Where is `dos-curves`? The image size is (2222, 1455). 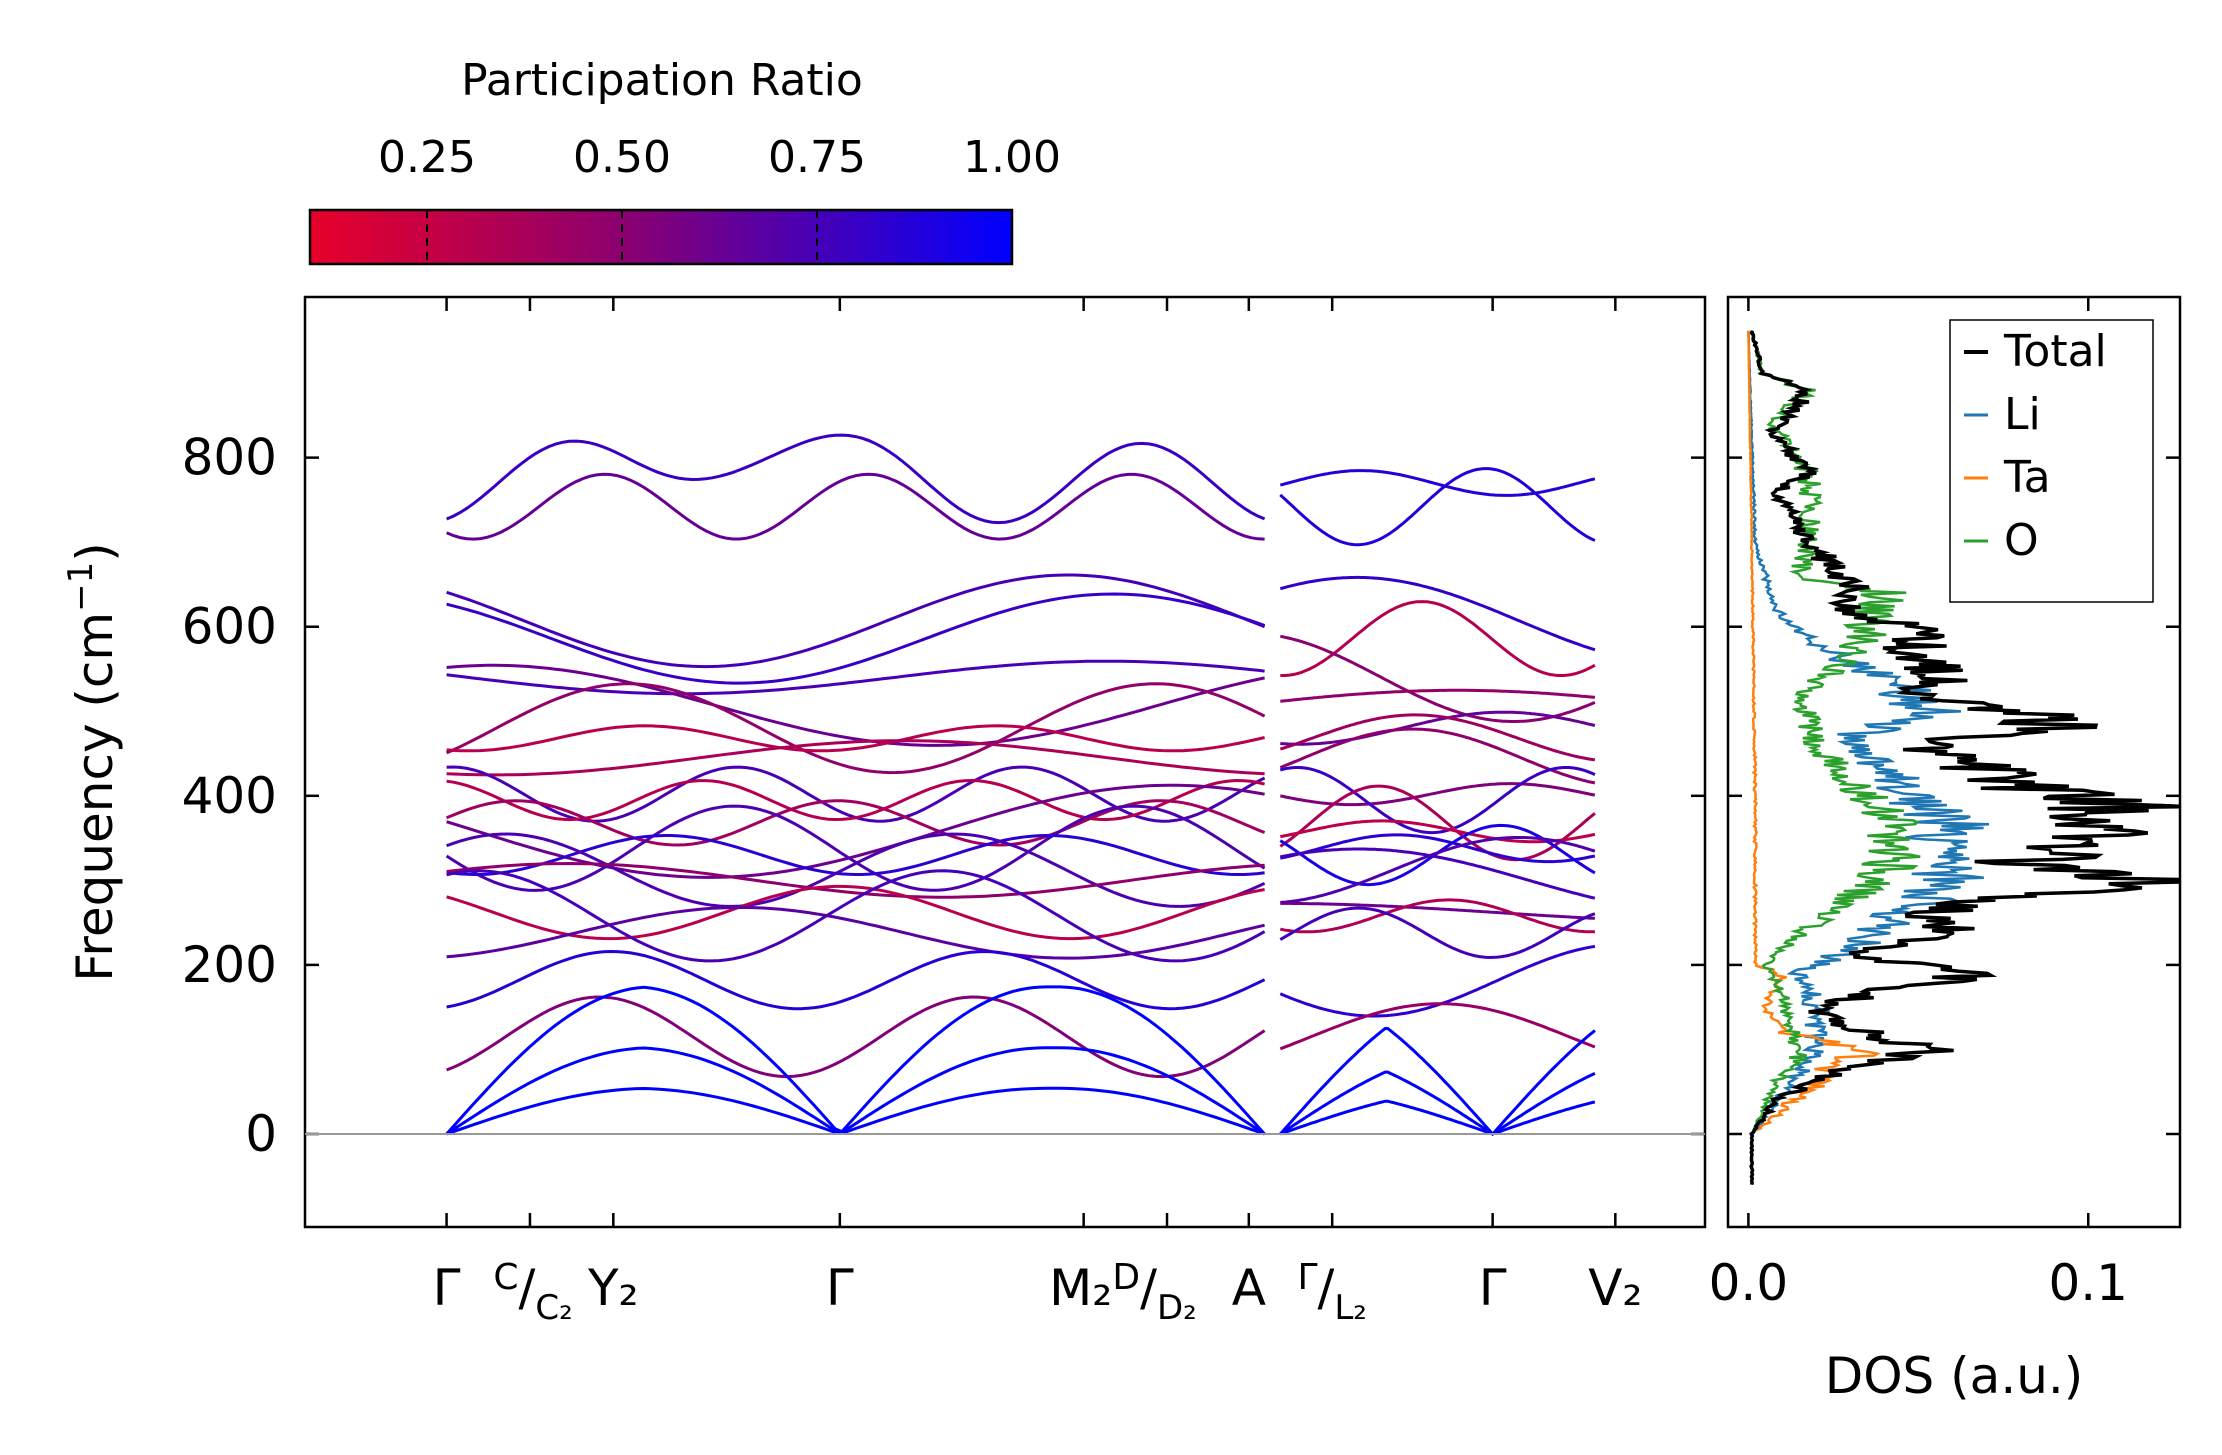 dos-curves is located at coordinates (1963, 757).